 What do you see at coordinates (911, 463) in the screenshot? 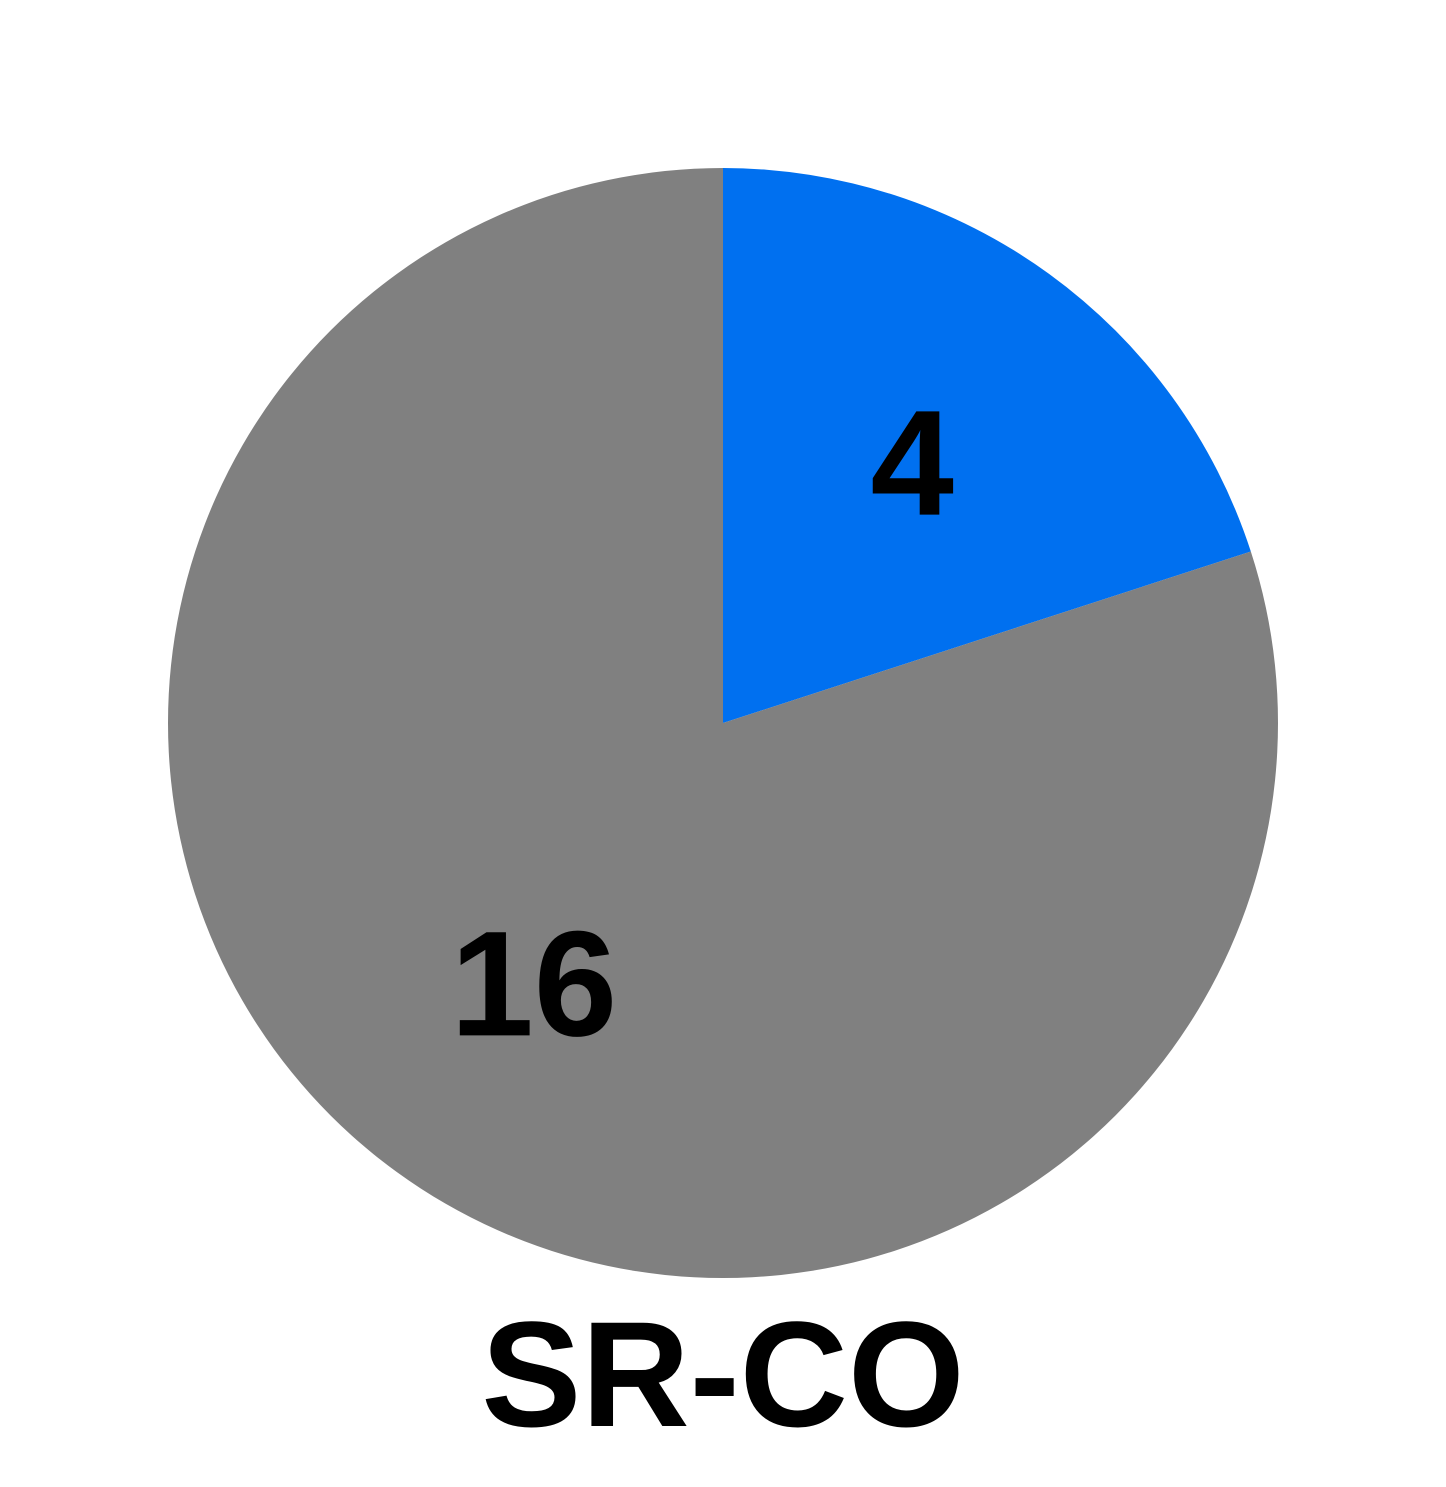
I see `pie-slice-label-0: 4` at bounding box center [911, 463].